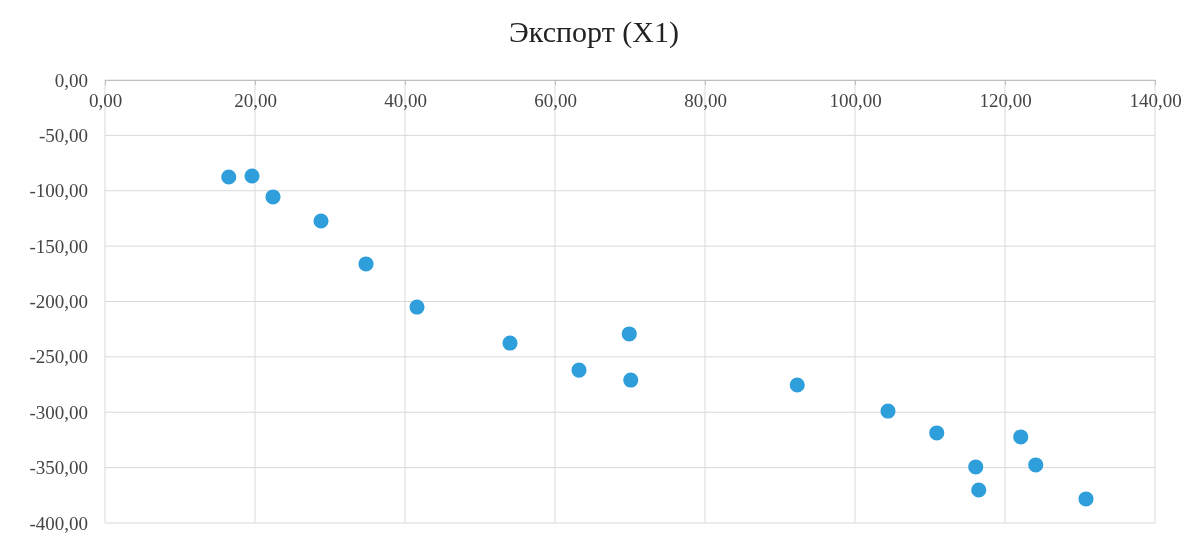 The width and height of the screenshot is (1189, 533). I want to click on x-tick-label: 60,00, so click(555, 100).